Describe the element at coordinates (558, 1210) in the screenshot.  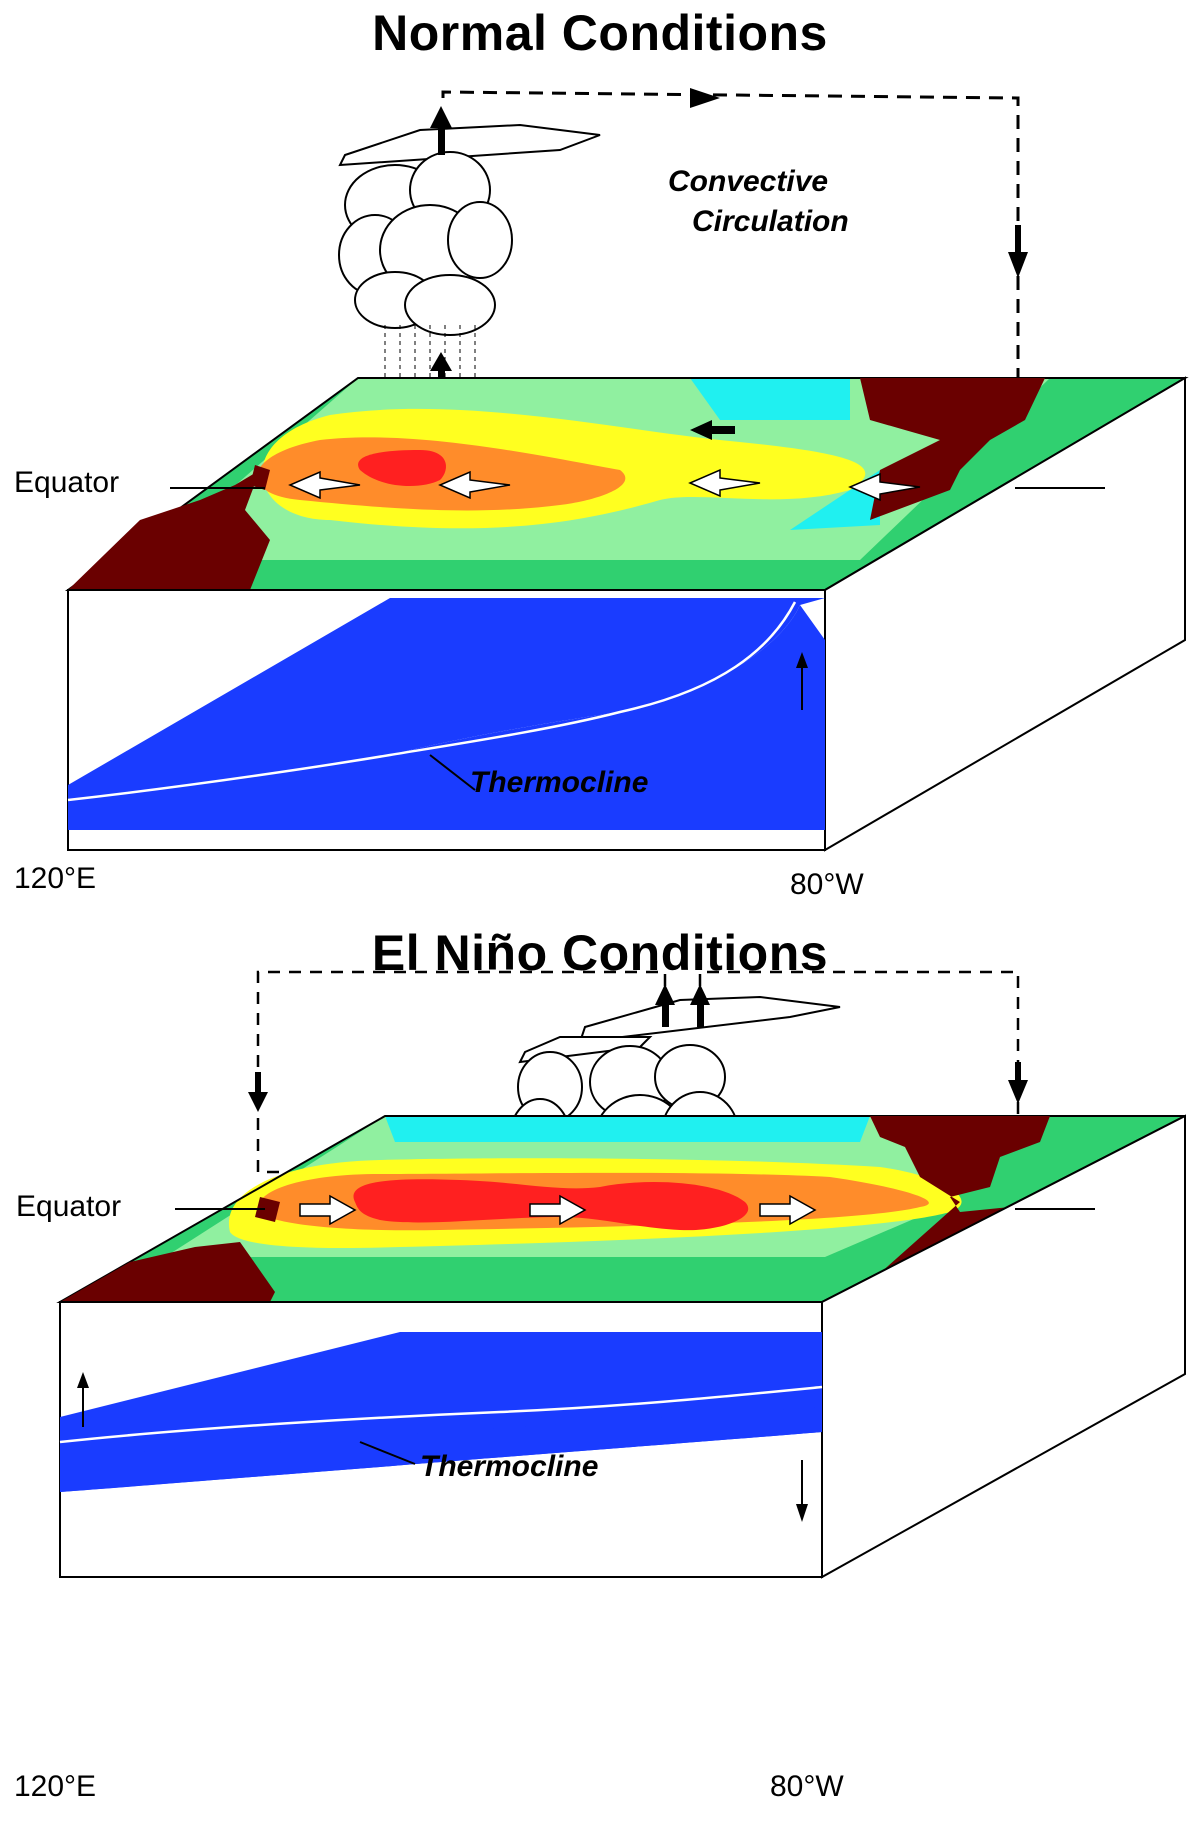
I see `westerly-wind-arrows` at that location.